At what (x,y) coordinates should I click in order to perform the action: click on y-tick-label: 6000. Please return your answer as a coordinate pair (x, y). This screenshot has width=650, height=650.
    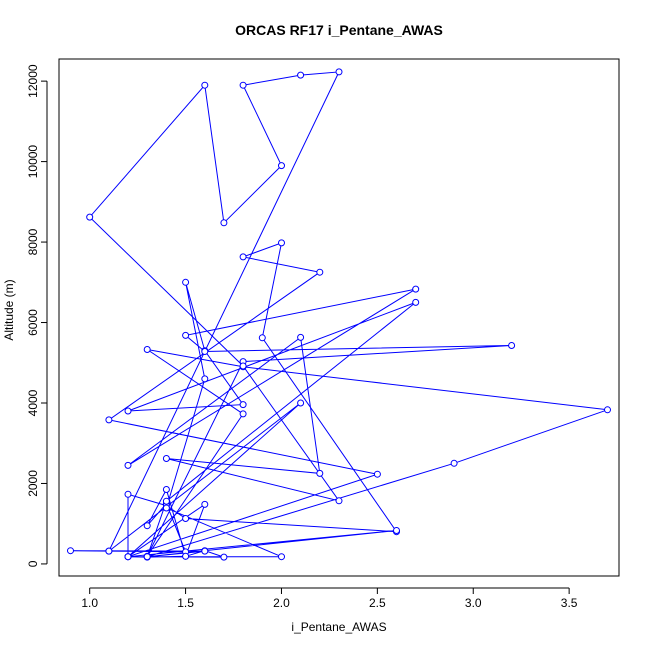
    Looking at the image, I should click on (33, 322).